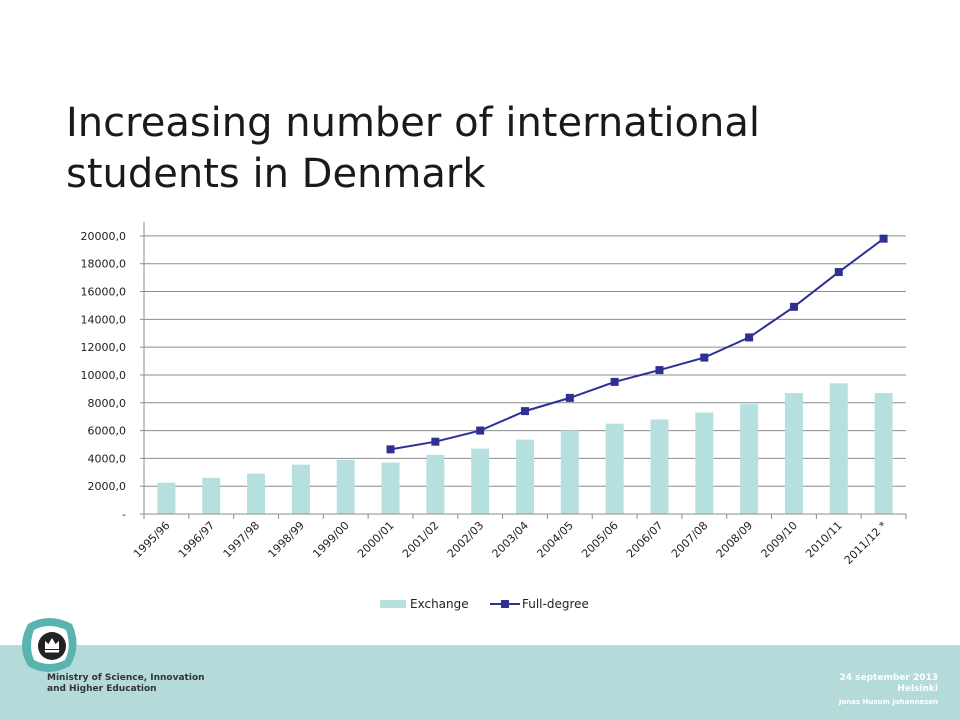 The width and height of the screenshot is (960, 720). I want to click on y-tick-label: 14000,0, so click(104, 319).